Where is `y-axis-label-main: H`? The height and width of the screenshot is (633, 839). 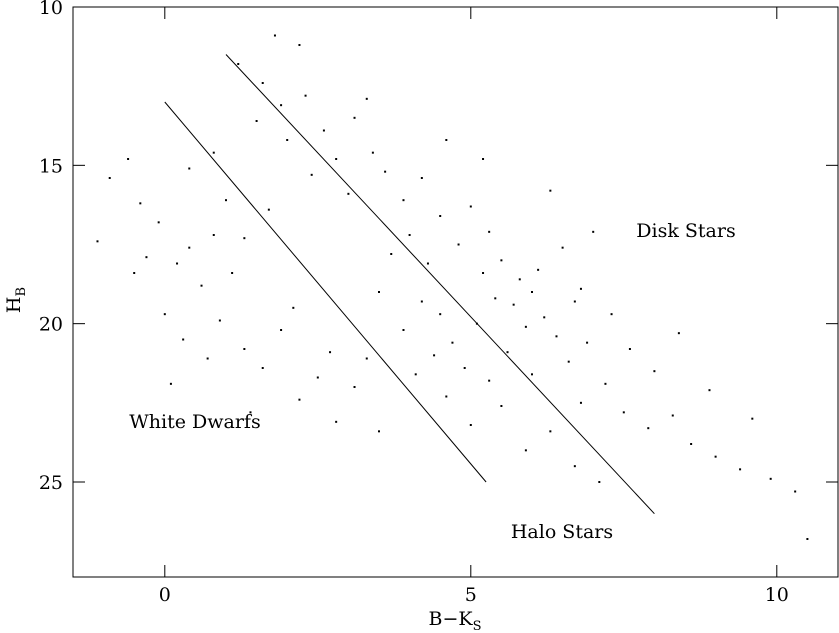 y-axis-label-main: H is located at coordinates (14, 304).